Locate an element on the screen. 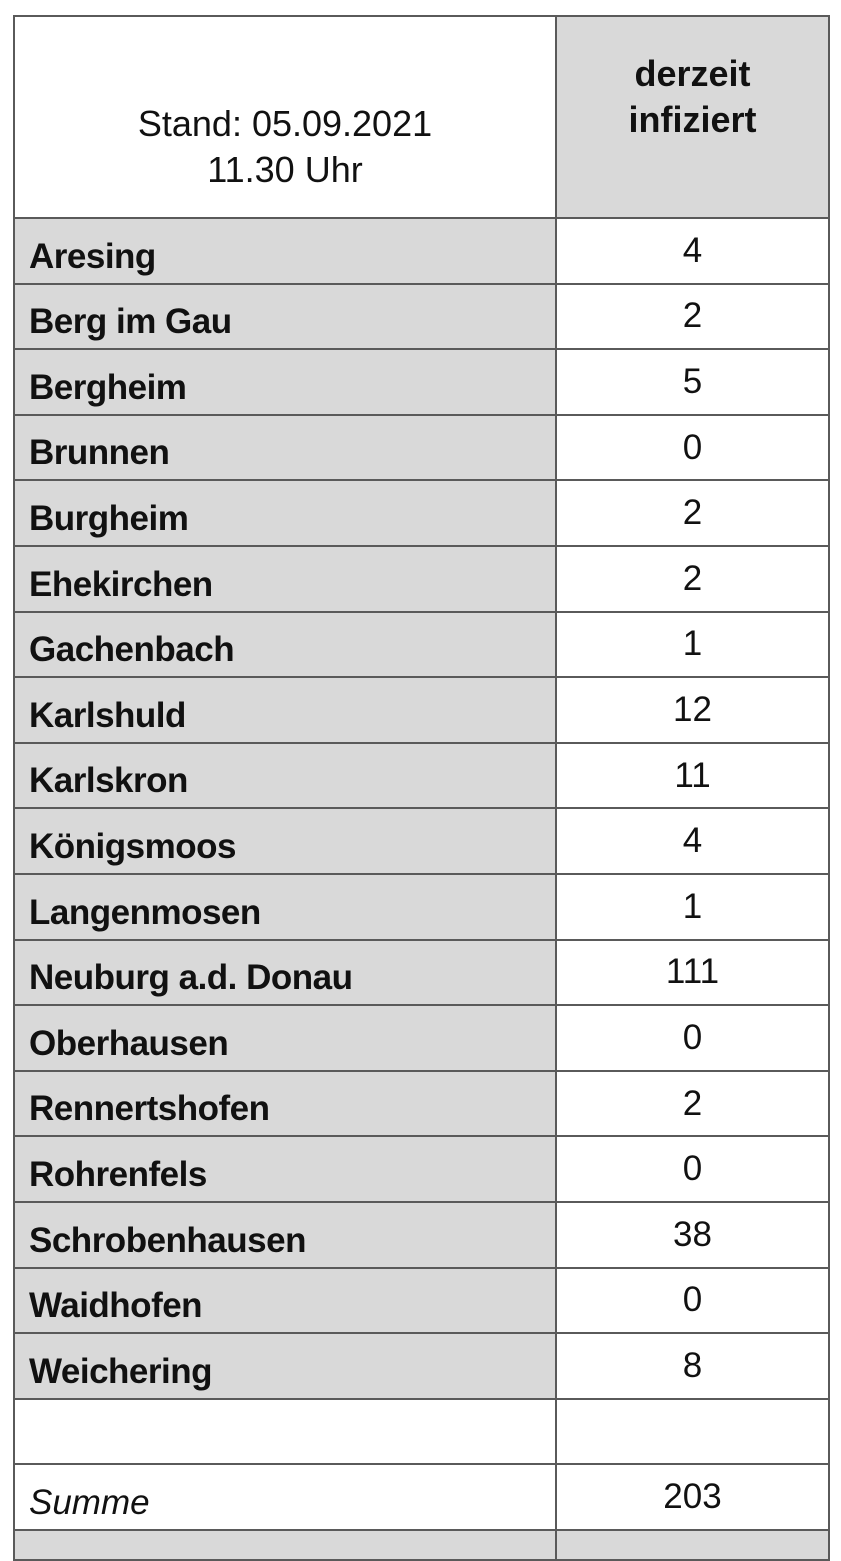 The image size is (841, 1561). municipality-name: Waidhofen is located at coordinates (285, 1300).